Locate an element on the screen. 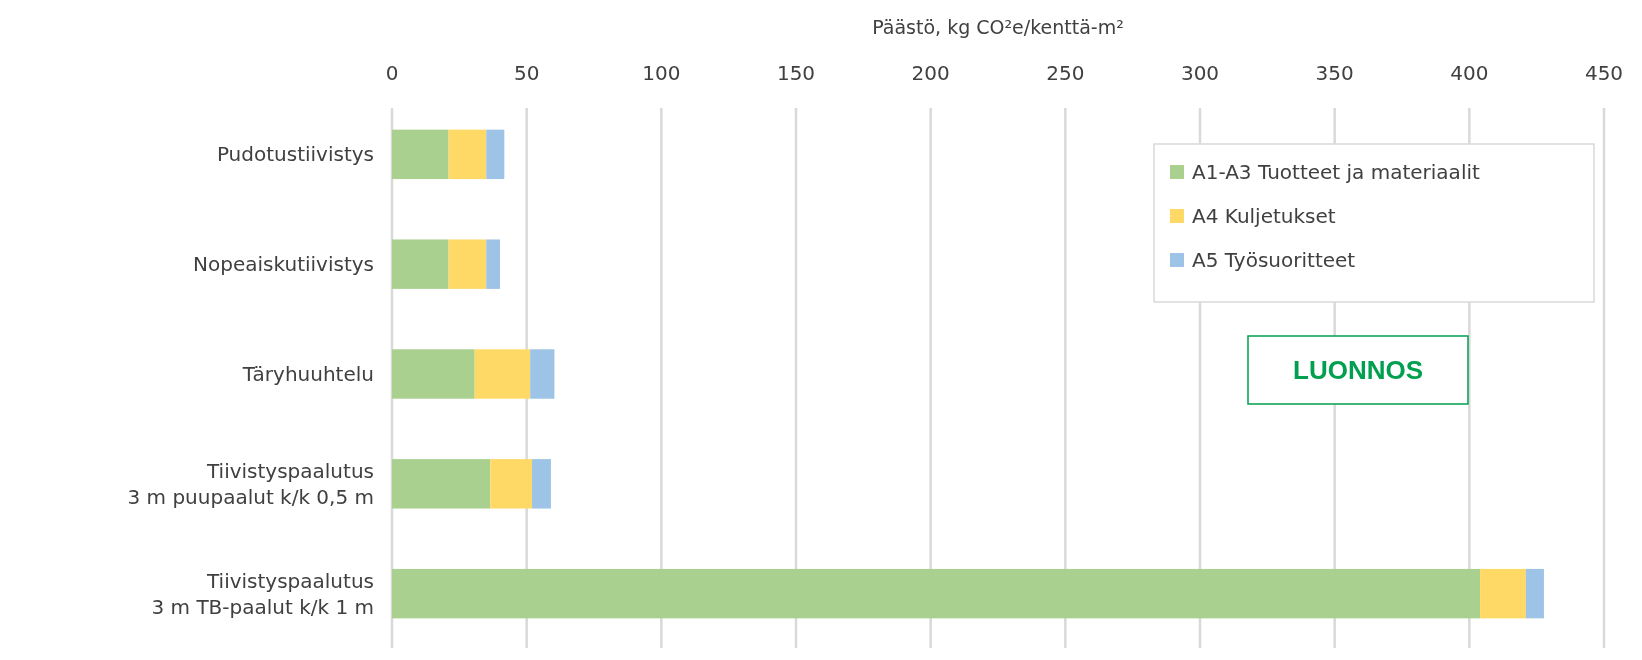 Image resolution: width=1642 pixels, height=660 pixels. x-axis-title: Päästö, kg CO²e/kenttä-m² is located at coordinates (998, 27).